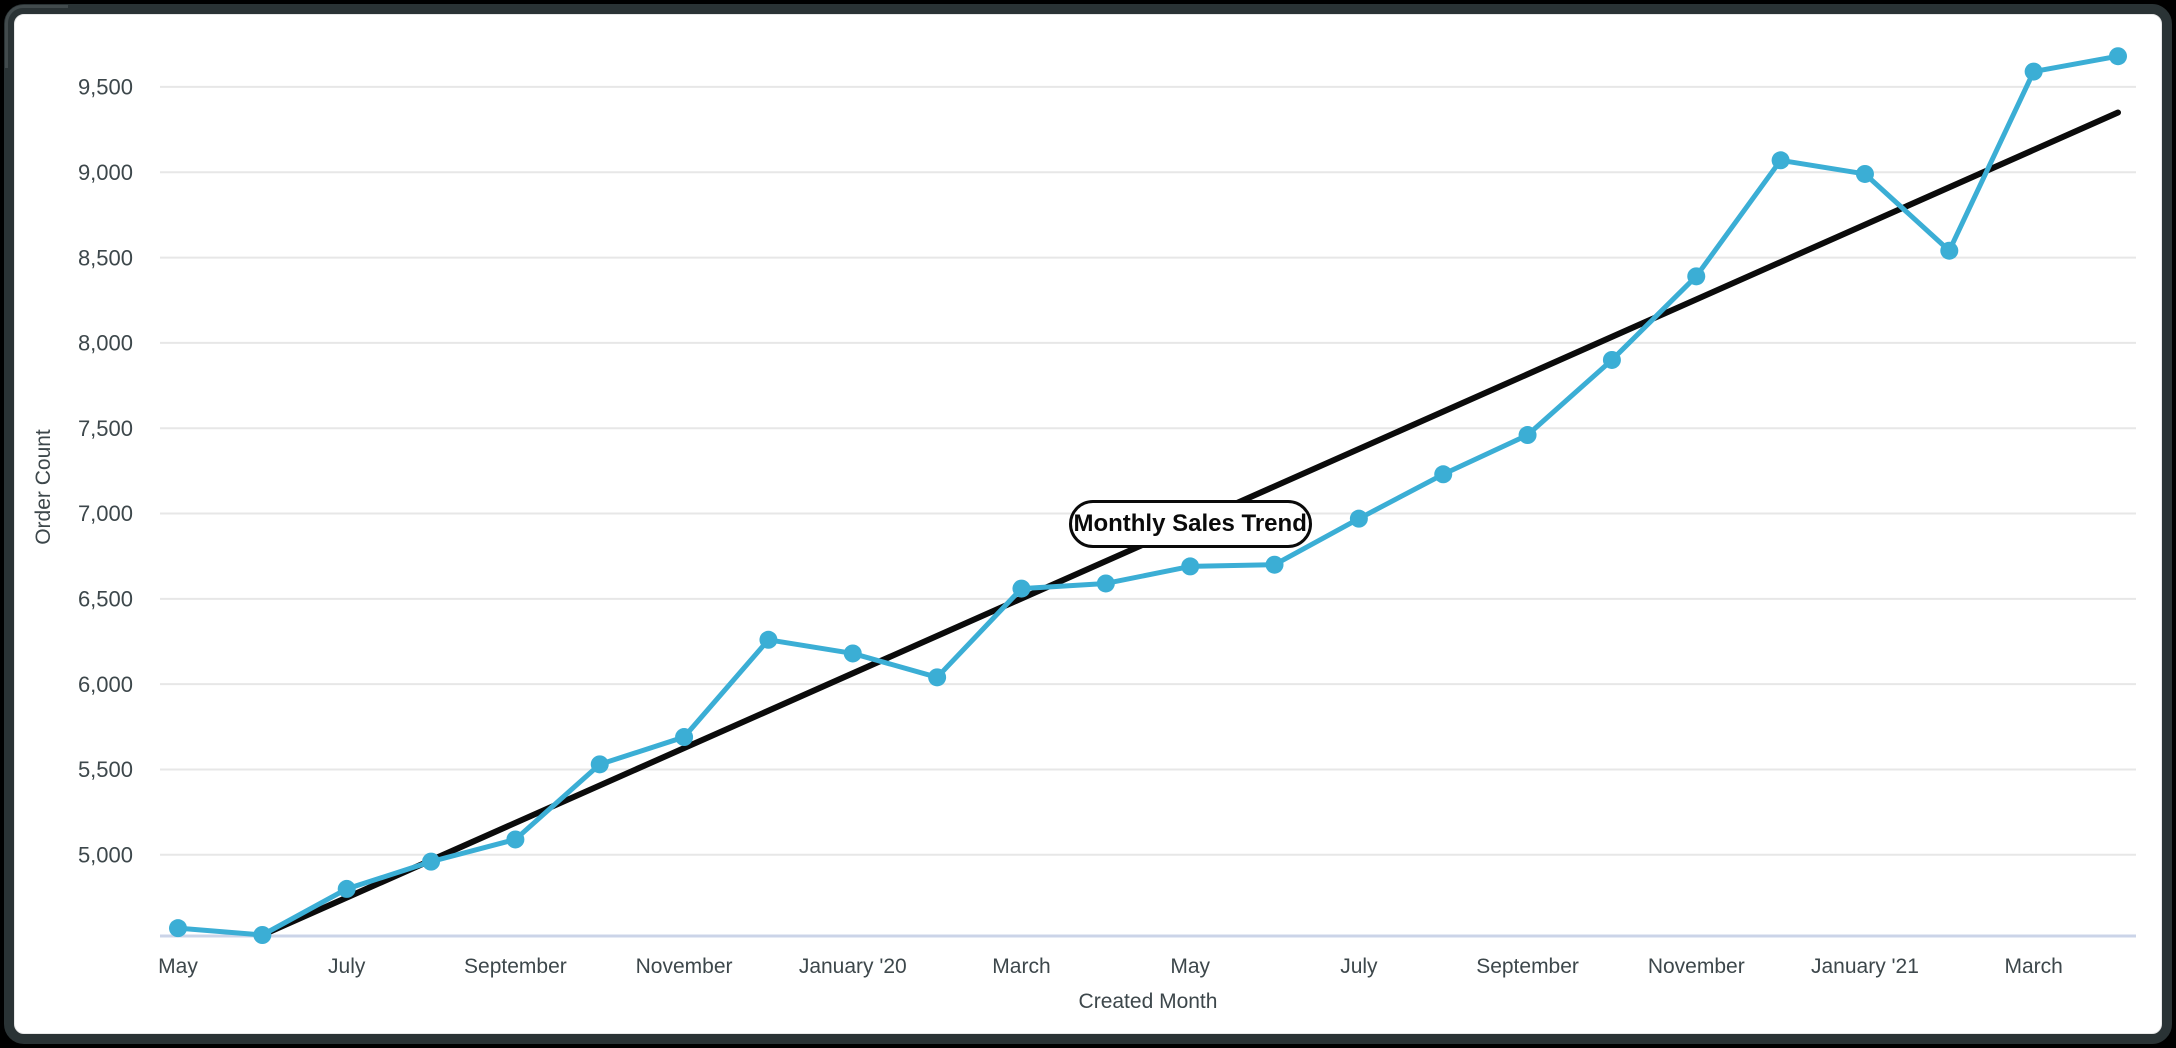  I want to click on y-axis-title: Order Count, so click(43, 487).